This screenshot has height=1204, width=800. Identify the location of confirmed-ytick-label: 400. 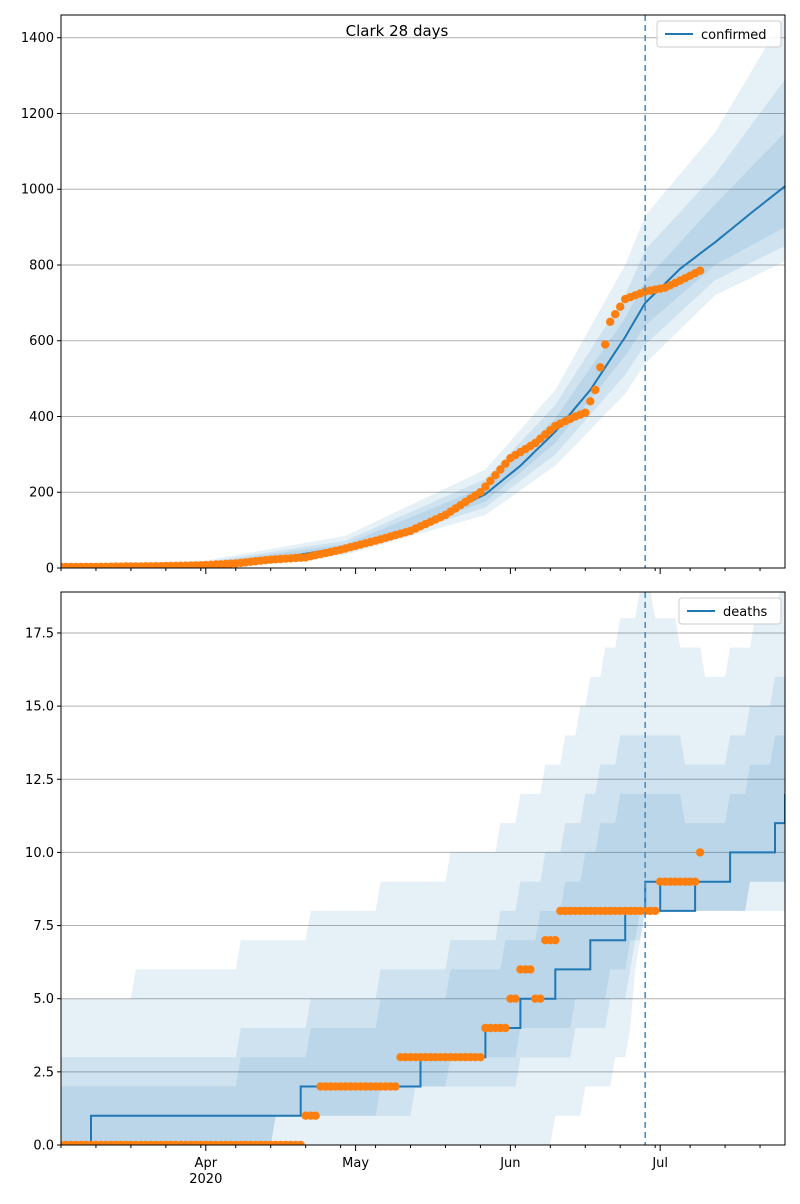
(41, 417).